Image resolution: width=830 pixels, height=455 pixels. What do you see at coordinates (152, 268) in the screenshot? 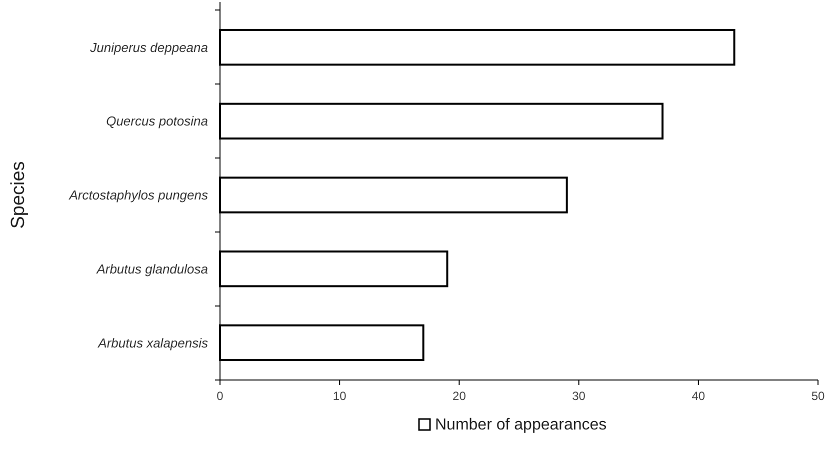
I see `y-tick-label: Arbutus glandulosa` at bounding box center [152, 268].